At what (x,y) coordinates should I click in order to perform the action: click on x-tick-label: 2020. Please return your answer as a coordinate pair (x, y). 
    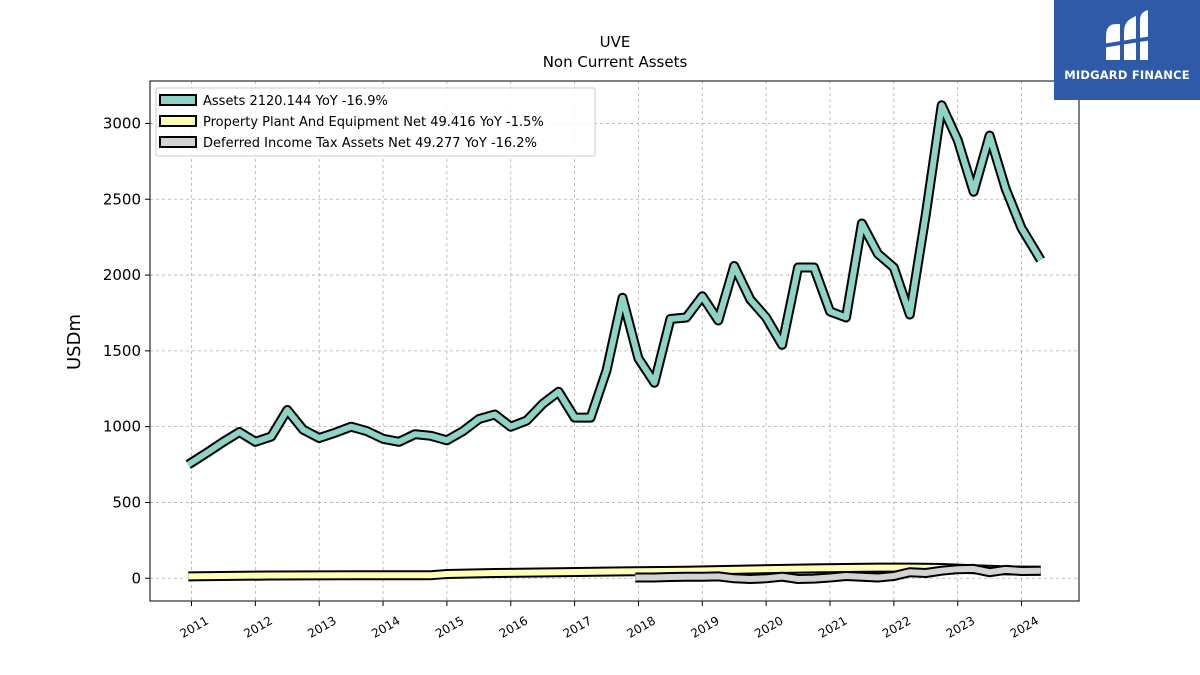
    Looking at the image, I should click on (768, 626).